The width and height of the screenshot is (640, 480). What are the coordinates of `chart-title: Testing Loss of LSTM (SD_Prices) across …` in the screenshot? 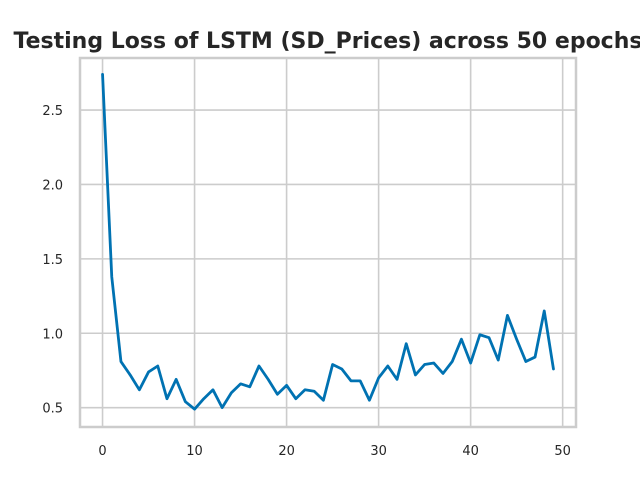 It's located at (327, 41).